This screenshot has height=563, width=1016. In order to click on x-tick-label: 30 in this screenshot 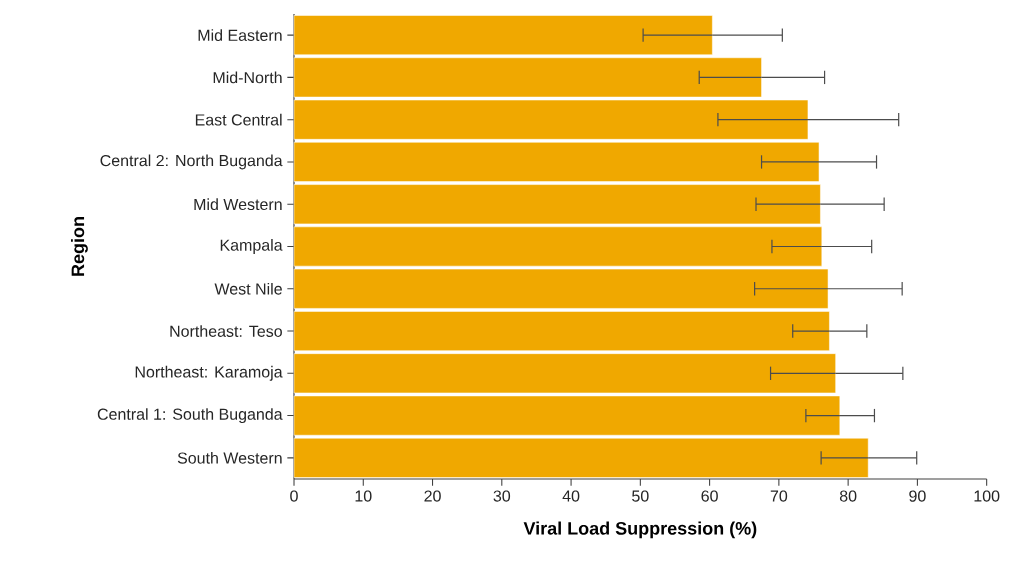, I will do `click(502, 496)`.